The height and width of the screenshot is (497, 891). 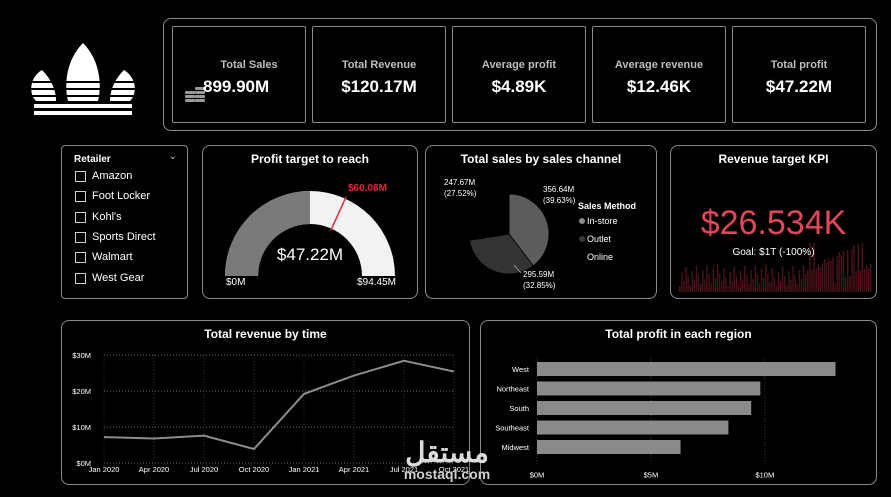 What do you see at coordinates (254, 469) in the screenshot?
I see `x-tick-label: Oct 2020` at bounding box center [254, 469].